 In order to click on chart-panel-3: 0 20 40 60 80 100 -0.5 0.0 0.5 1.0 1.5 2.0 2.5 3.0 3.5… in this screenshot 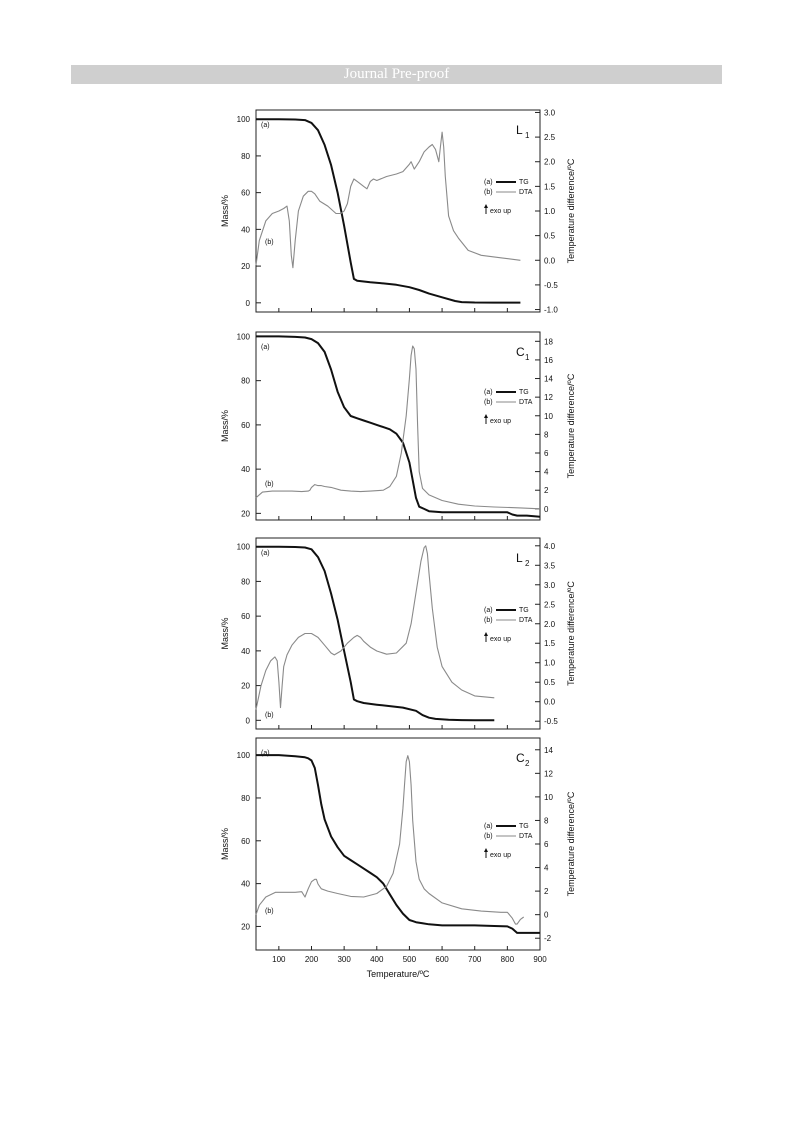, I will do `click(398, 633)`.